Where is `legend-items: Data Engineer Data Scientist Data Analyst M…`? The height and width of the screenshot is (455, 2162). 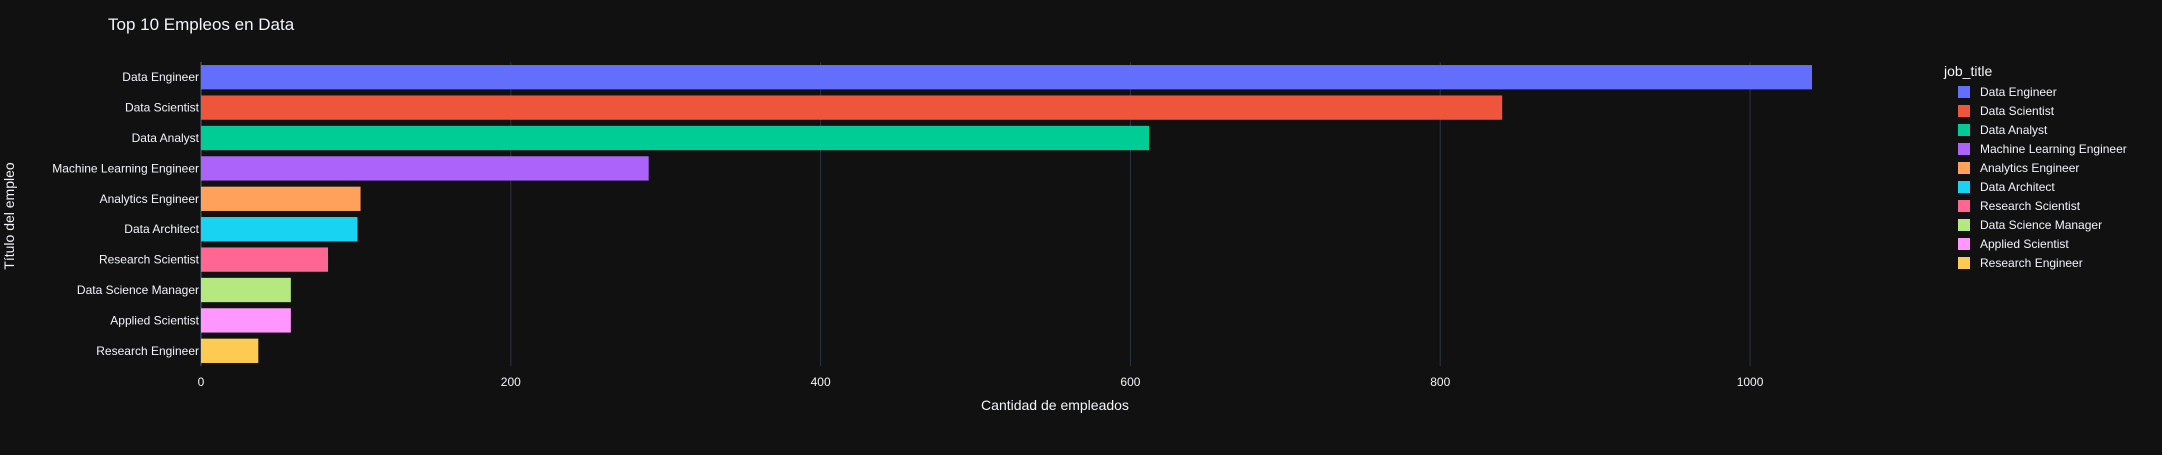
legend-items: Data Engineer Data Scientist Data Analyst M… is located at coordinates (2042, 177).